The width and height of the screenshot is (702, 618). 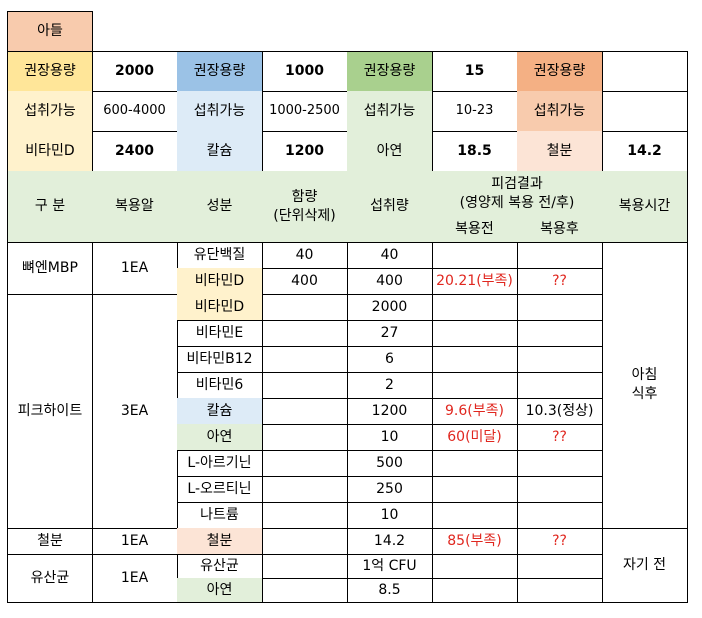 I want to click on recommended-value-calcium: 1000, so click(x=305, y=71).